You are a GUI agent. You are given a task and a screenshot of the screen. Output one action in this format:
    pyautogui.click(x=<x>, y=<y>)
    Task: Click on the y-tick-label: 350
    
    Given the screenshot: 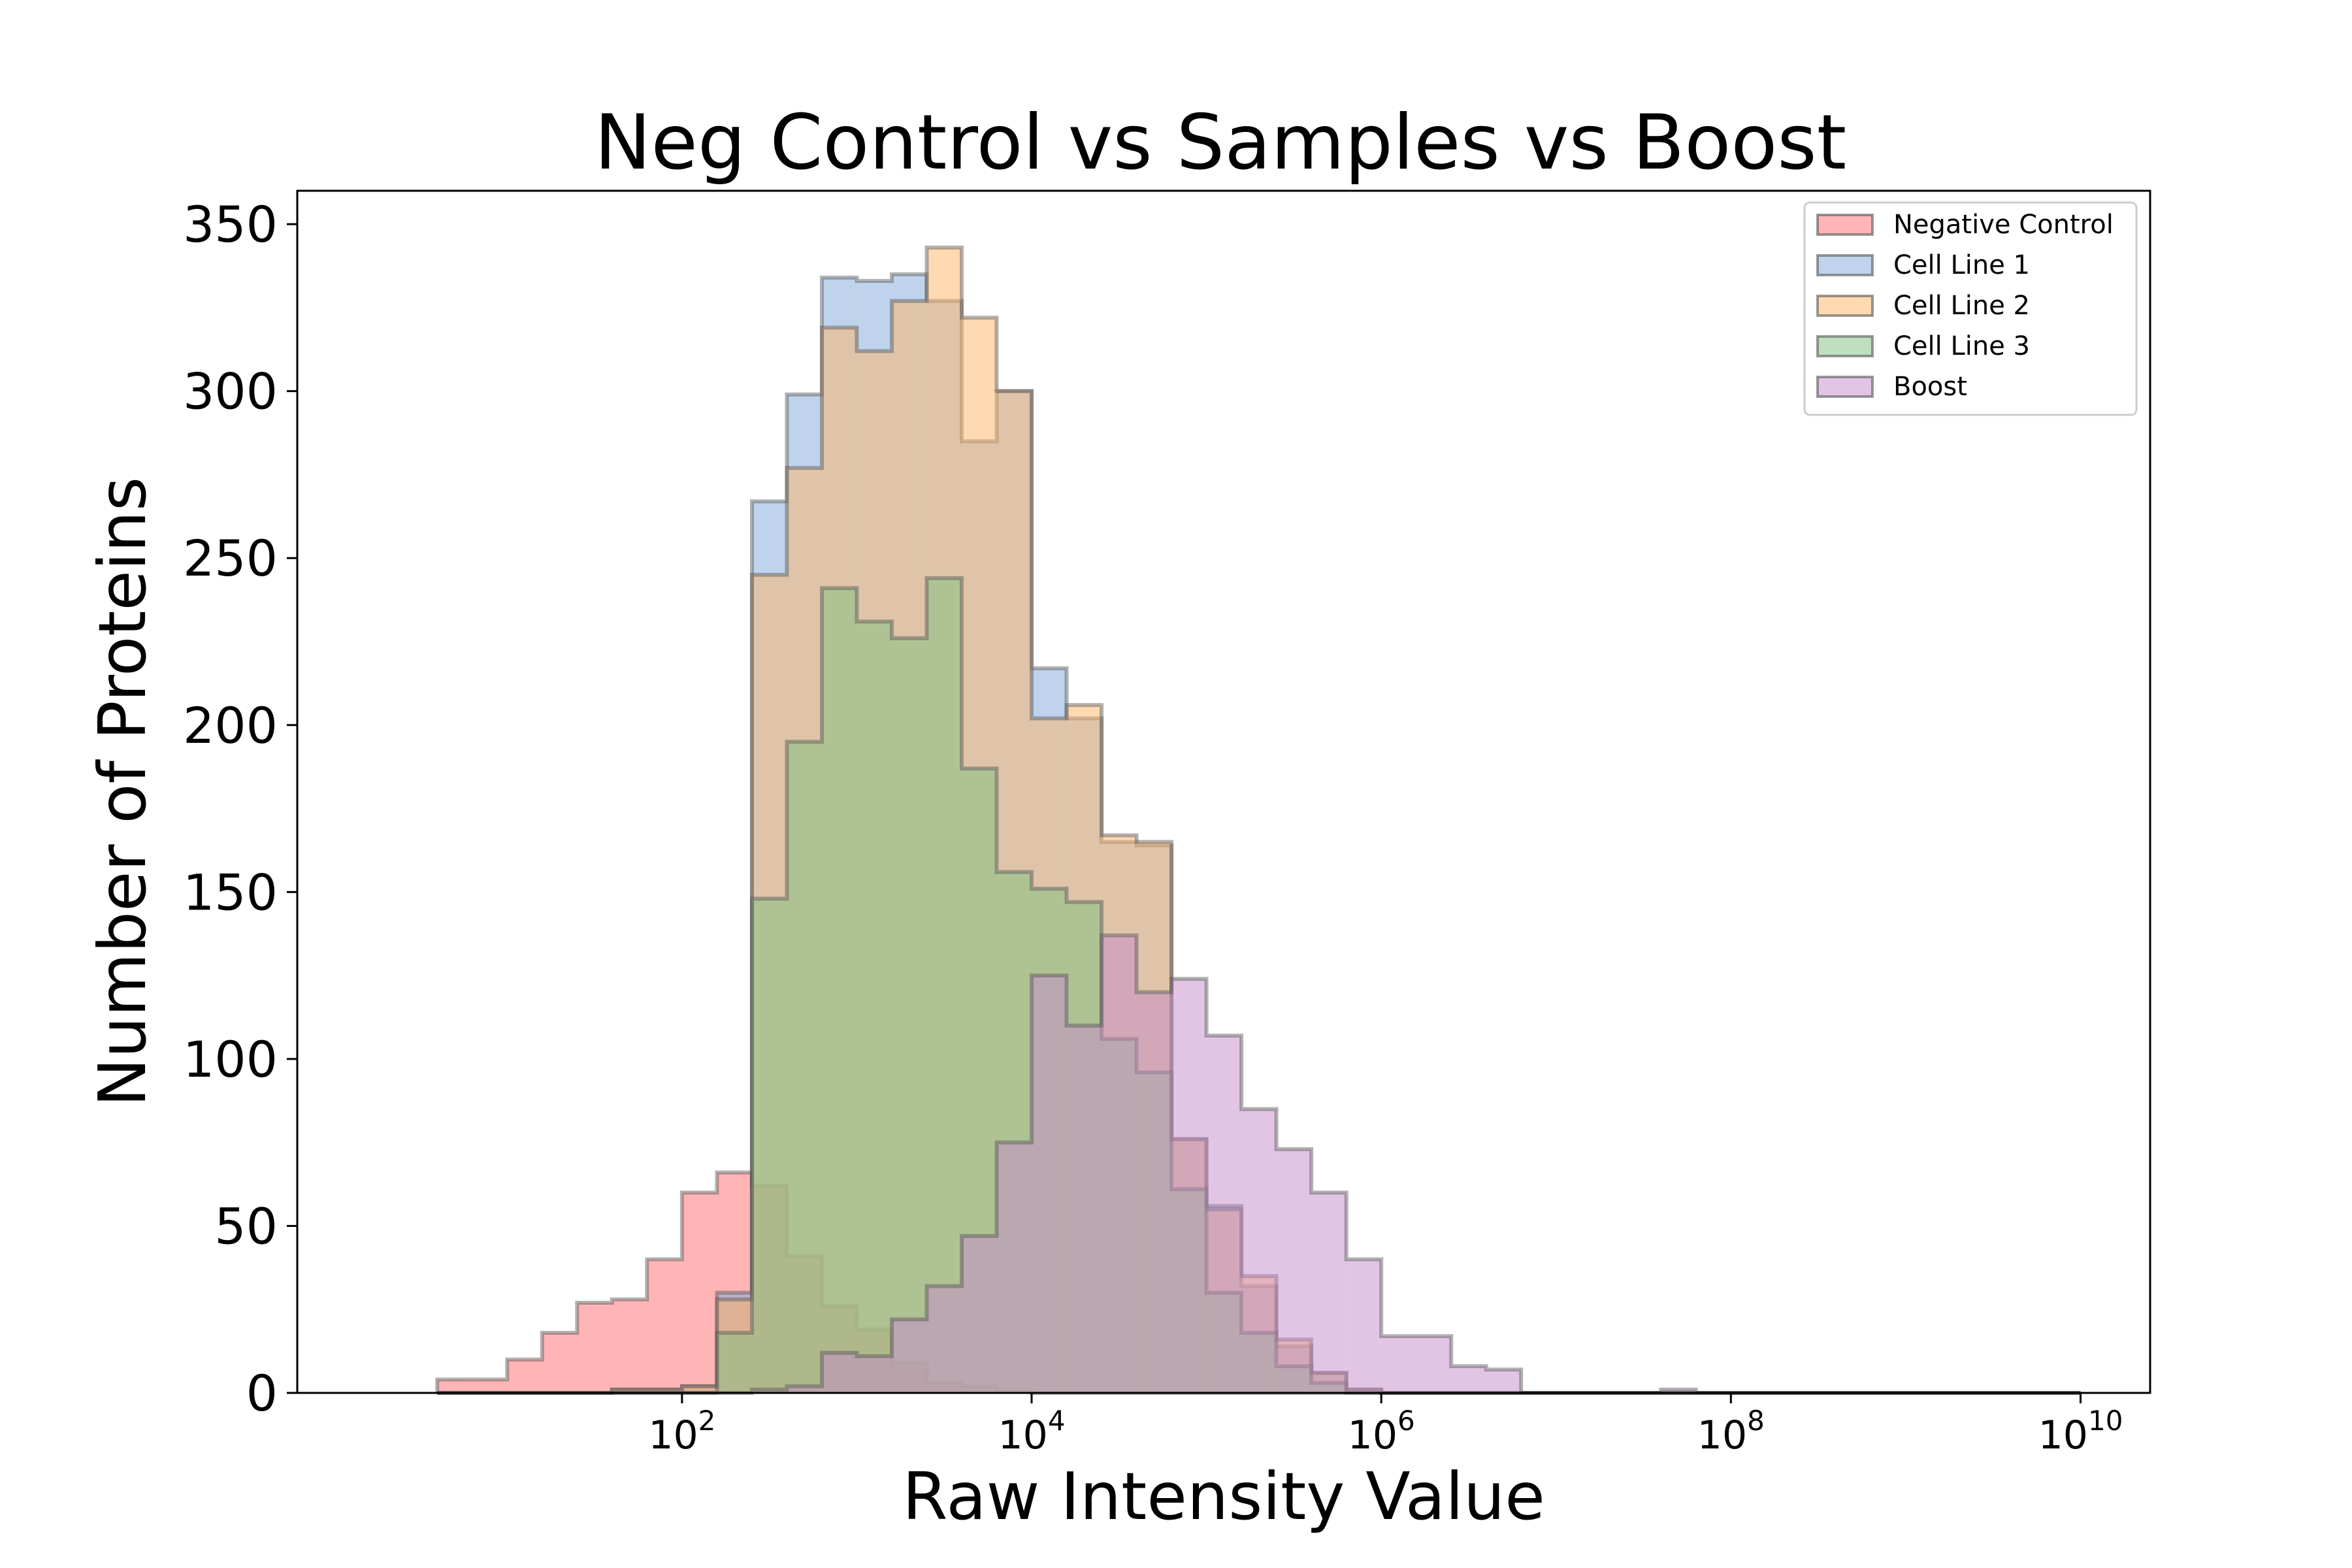 What is the action you would take?
    pyautogui.click(x=230, y=224)
    